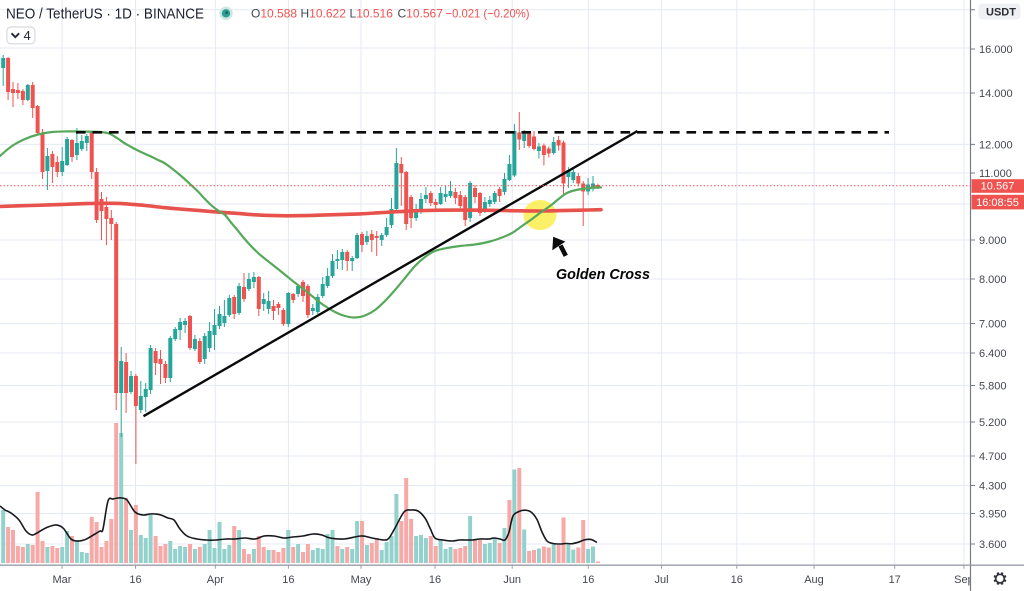 The width and height of the screenshot is (1024, 591). Describe the element at coordinates (993, 487) in the screenshot. I see `svg-text: 4.300` at that location.